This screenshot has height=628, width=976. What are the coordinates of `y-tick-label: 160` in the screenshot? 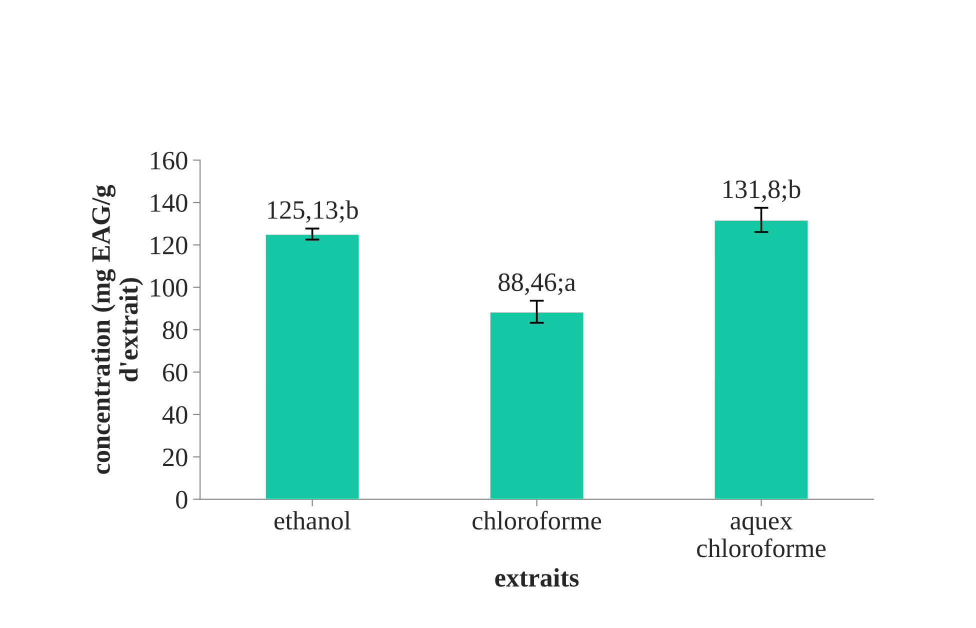 It's located at (169, 161).